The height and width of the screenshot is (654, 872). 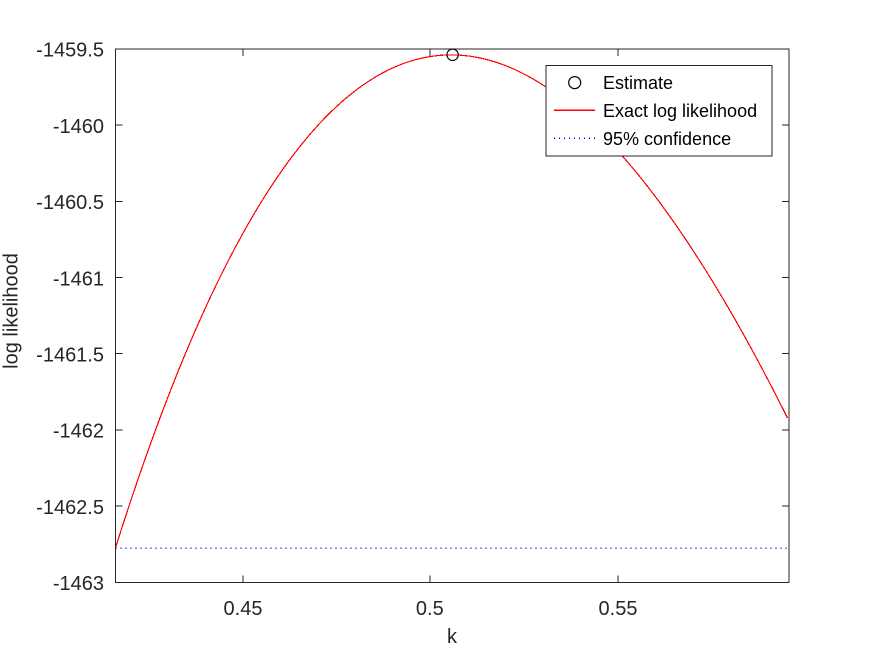 What do you see at coordinates (70, 508) in the screenshot?
I see `svg-text: -1462.5` at bounding box center [70, 508].